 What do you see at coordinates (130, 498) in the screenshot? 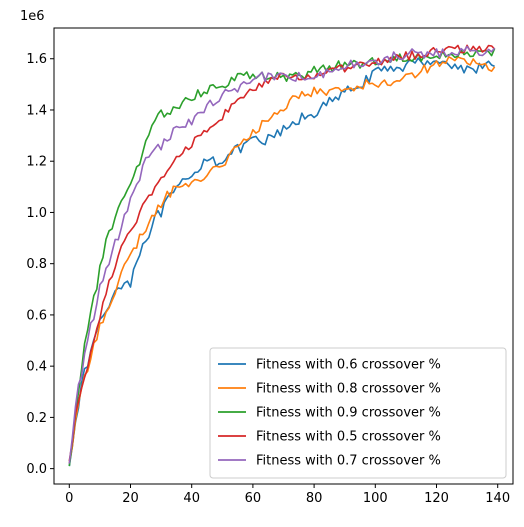
I see `x-tick-label: 20` at bounding box center [130, 498].